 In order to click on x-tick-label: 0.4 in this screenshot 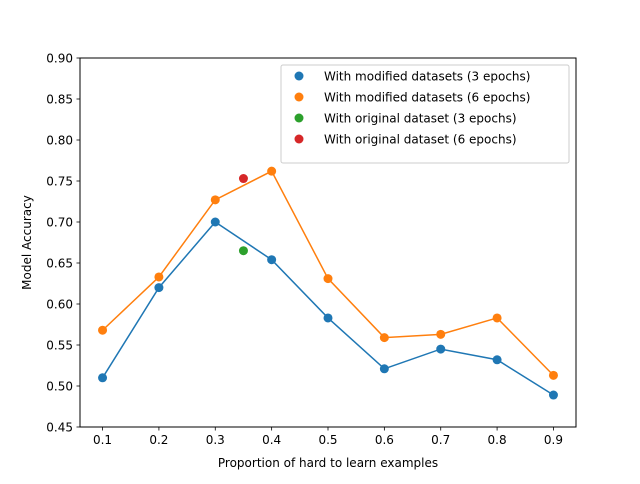, I will do `click(271, 440)`.